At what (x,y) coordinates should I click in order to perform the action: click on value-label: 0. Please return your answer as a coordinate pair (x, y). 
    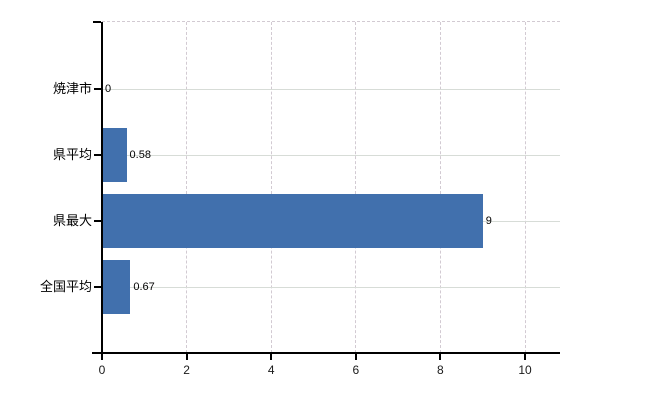
    Looking at the image, I should click on (108, 89).